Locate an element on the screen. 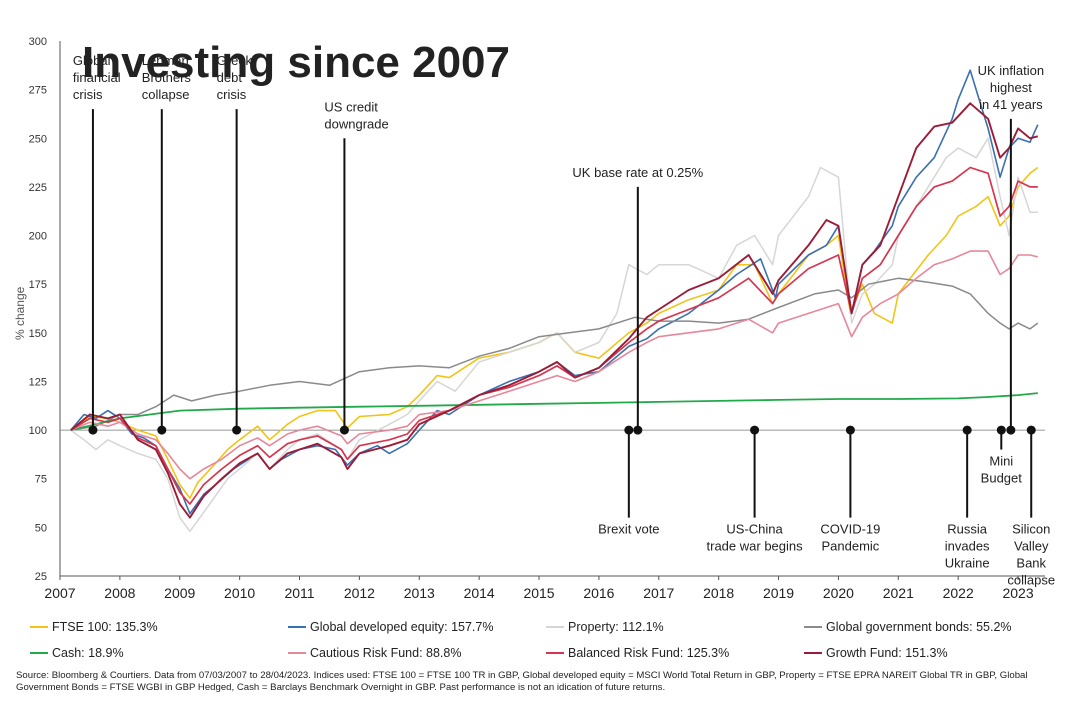 This screenshot has width=1086, height=720. annotation-label: UK inflation is located at coordinates (1011, 70).